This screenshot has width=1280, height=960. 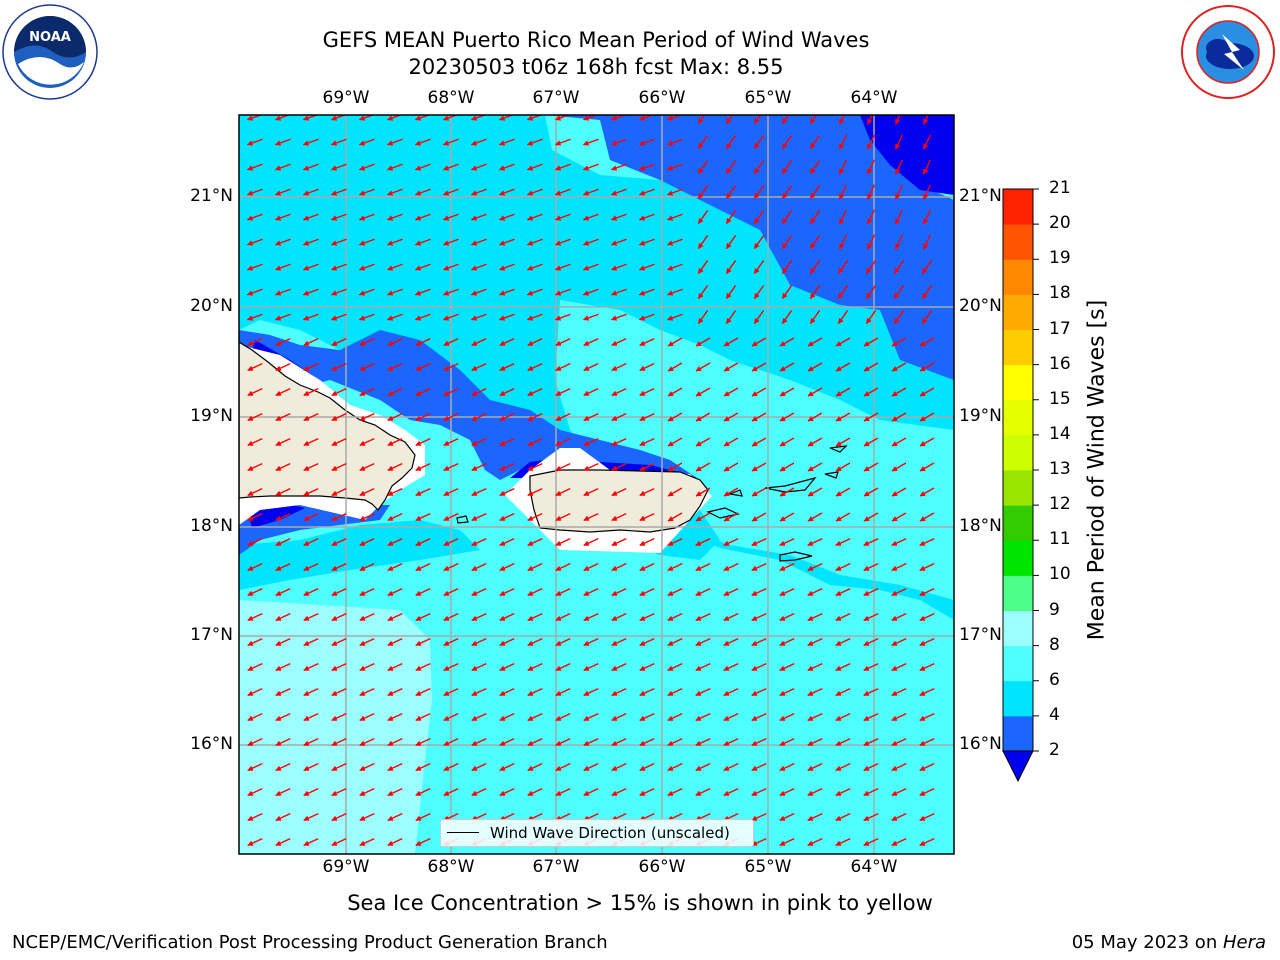 What do you see at coordinates (1244, 942) in the screenshot?
I see `footer-machine: Hera` at bounding box center [1244, 942].